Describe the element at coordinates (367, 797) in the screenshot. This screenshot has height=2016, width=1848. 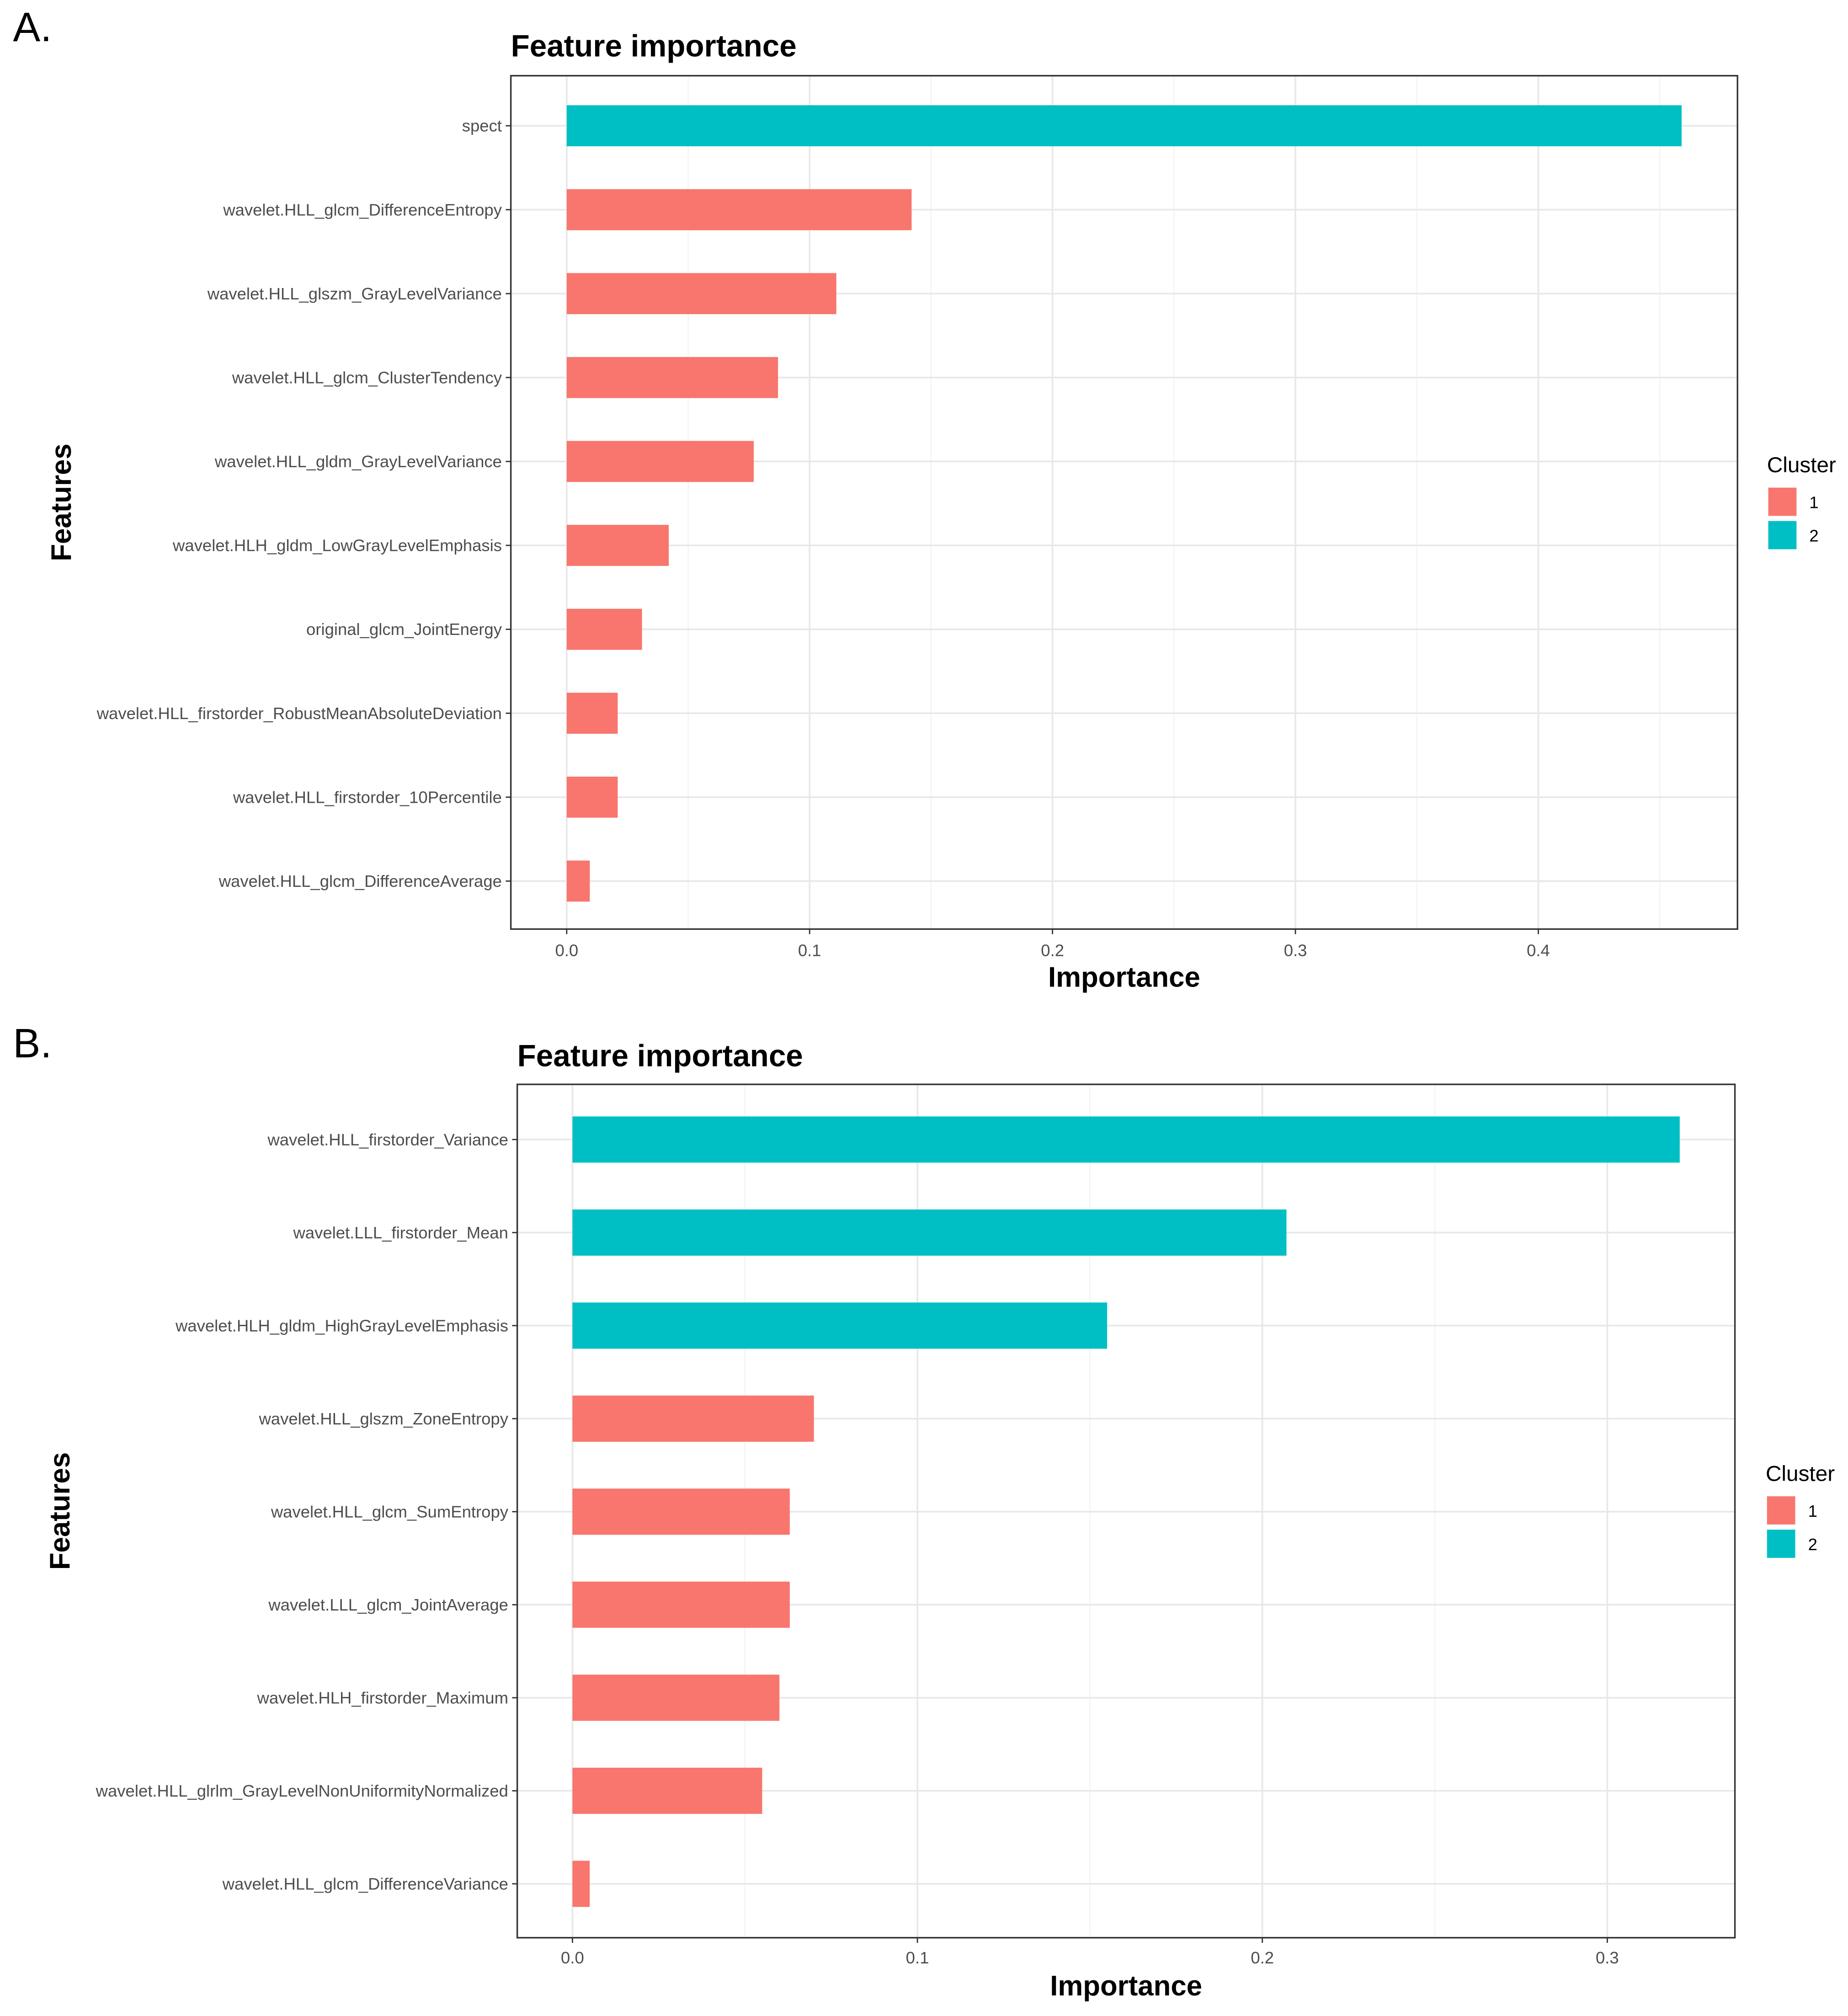
I see `y-tick-label: wavelet.HLL_firstorder_10Percentile` at that location.